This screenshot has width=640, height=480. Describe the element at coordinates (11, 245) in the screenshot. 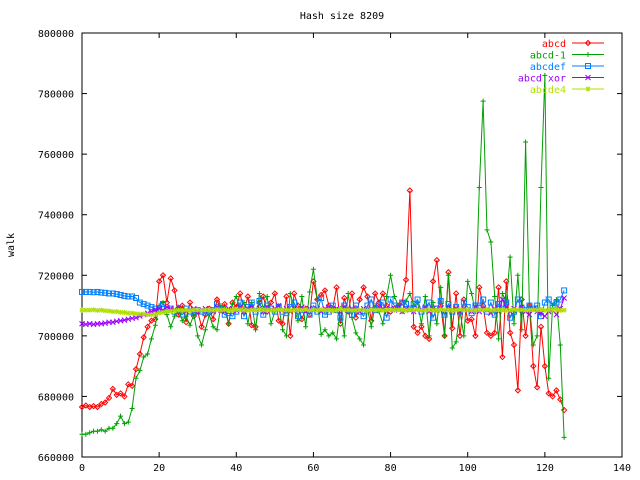

I see `y-axis-label: walk` at that location.